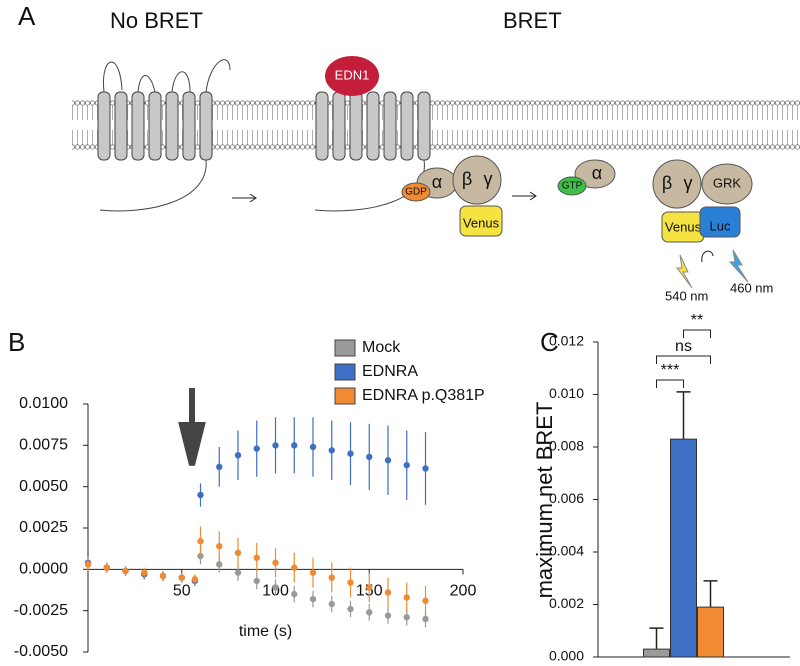 The image size is (800, 666). I want to click on significance-label: **, so click(697, 320).